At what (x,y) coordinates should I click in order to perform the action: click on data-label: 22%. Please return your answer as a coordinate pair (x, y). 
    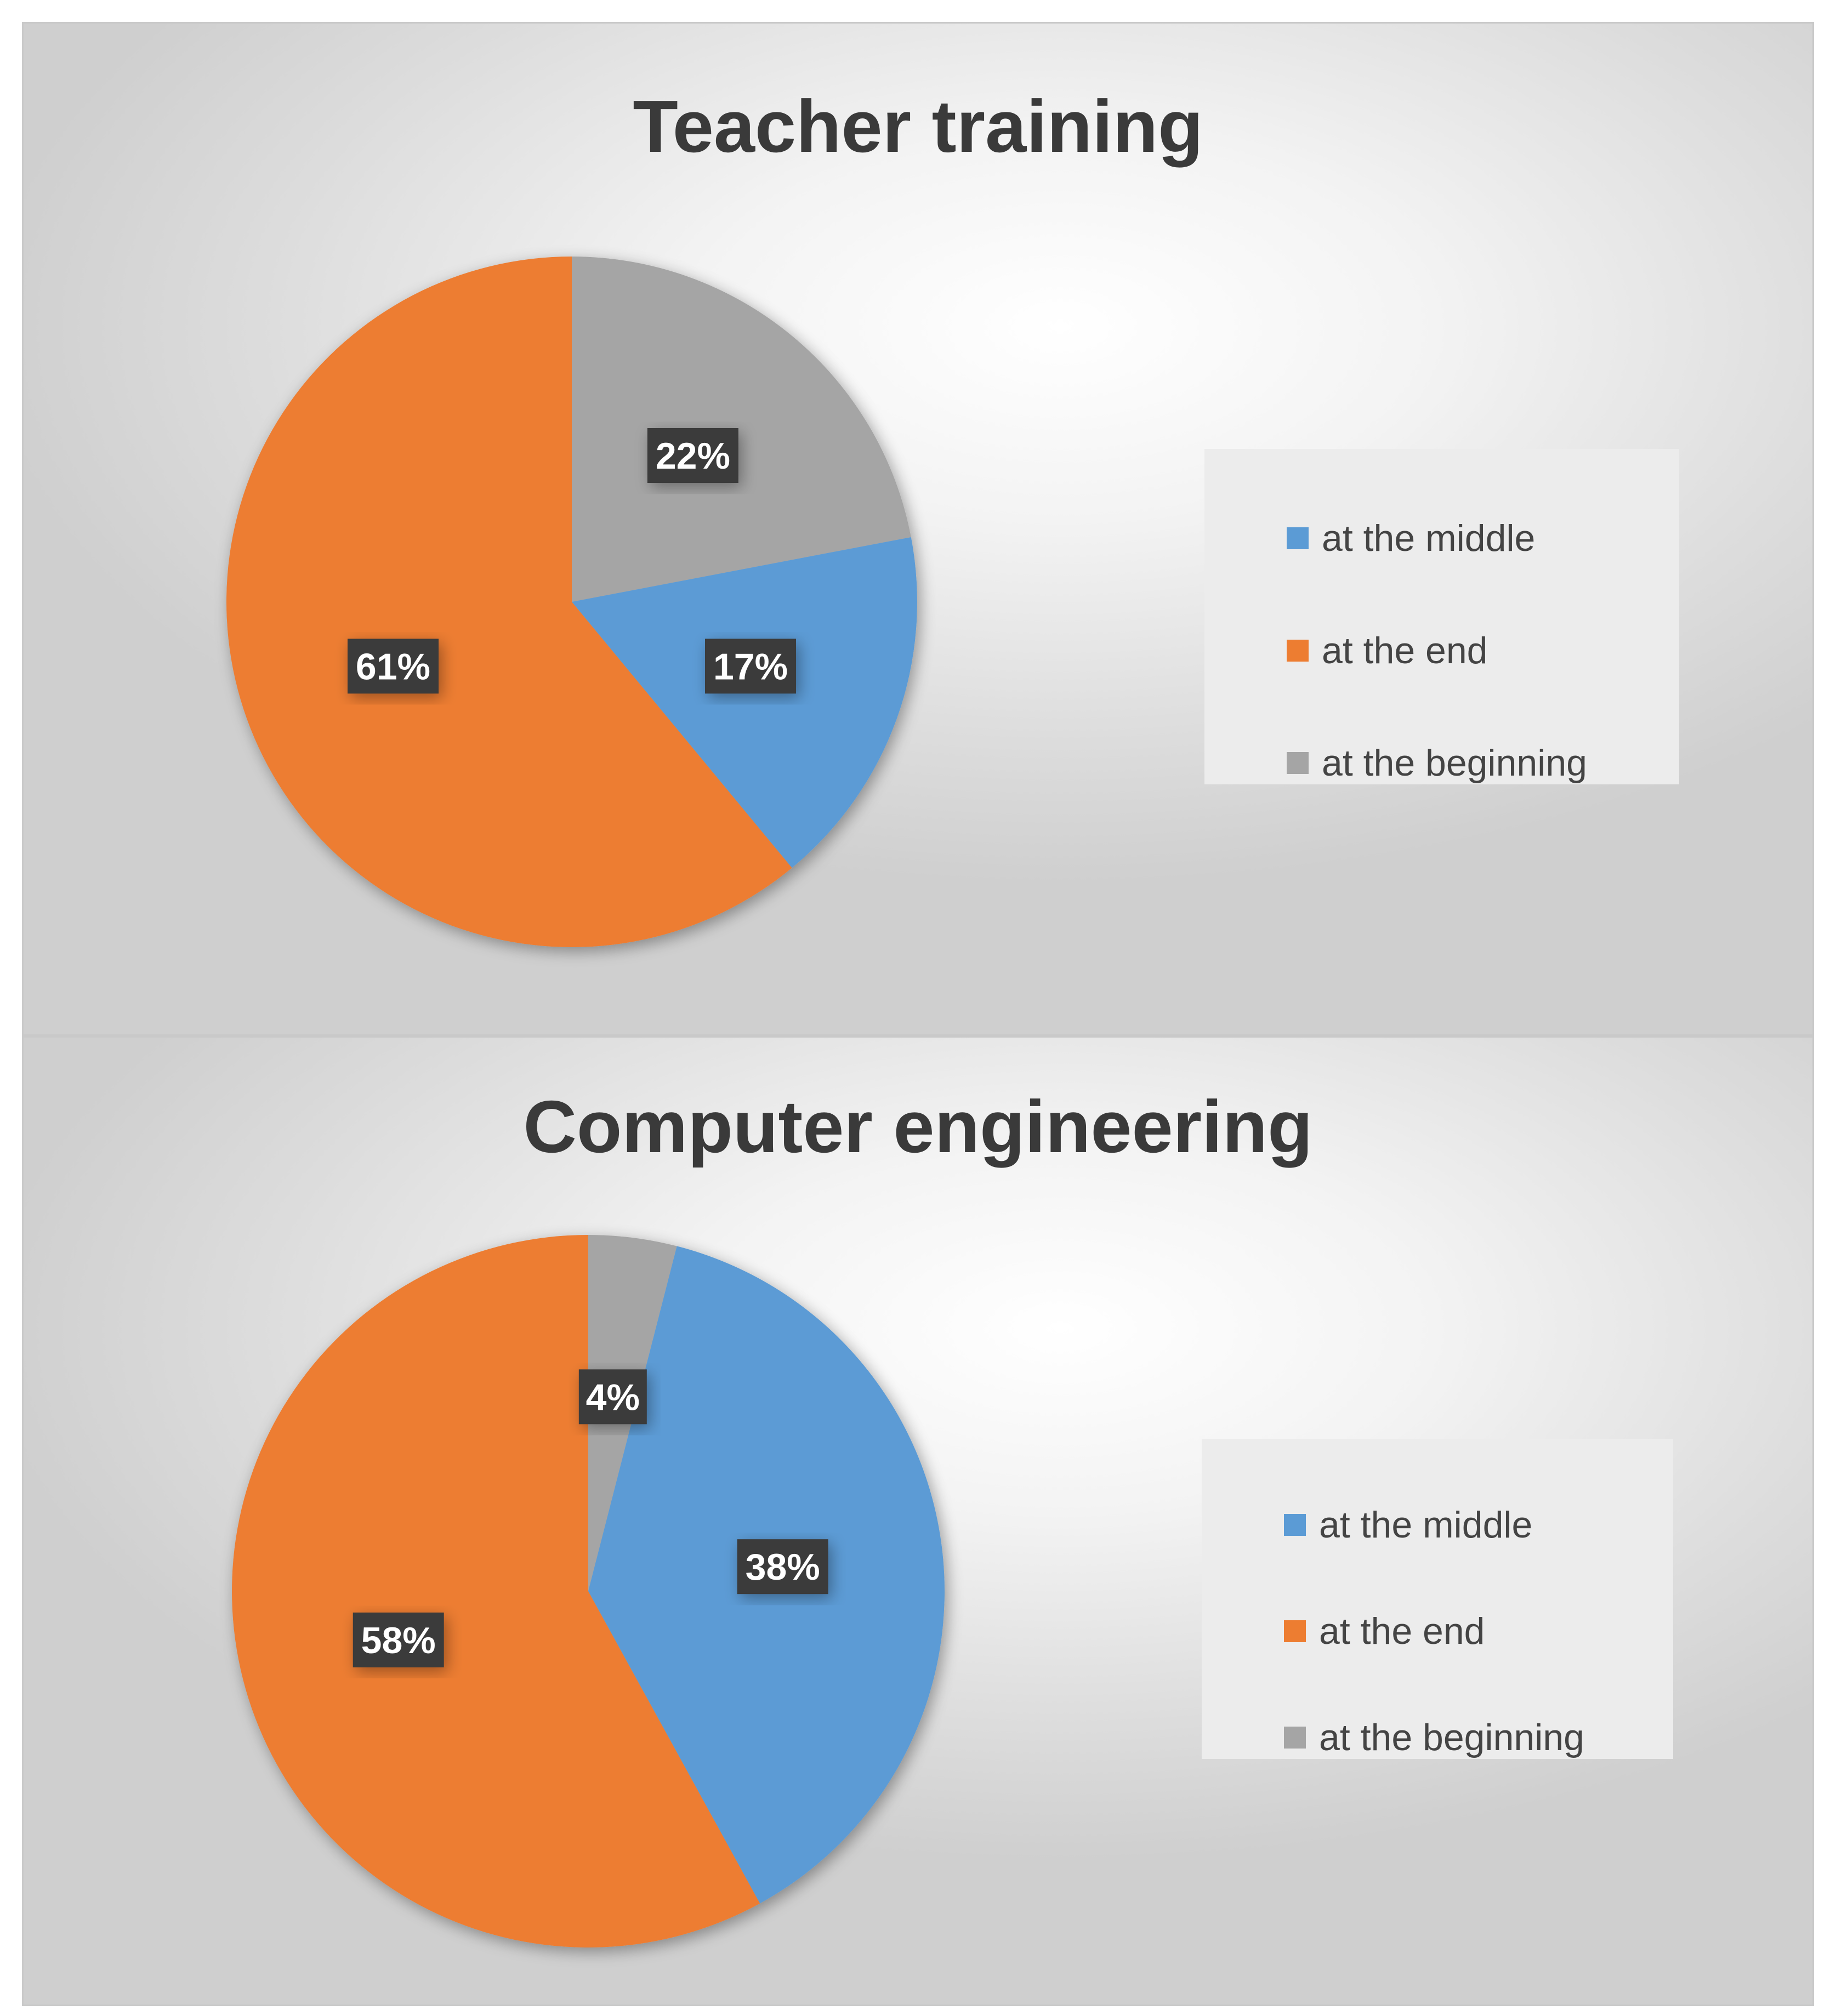
    Looking at the image, I should click on (692, 455).